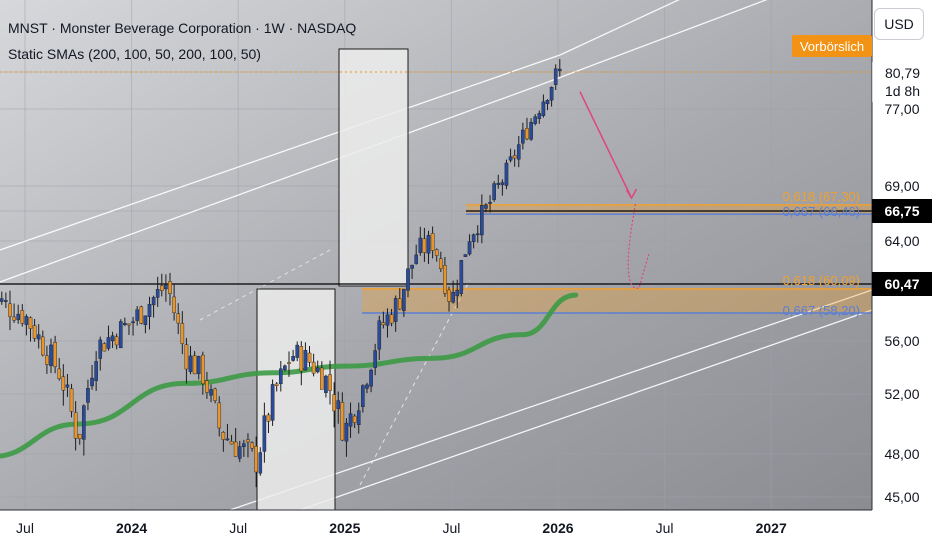 The image size is (932, 550). What do you see at coordinates (821, 196) in the screenshot?
I see `fib-label-upper_618: 0,618 (67,30)` at bounding box center [821, 196].